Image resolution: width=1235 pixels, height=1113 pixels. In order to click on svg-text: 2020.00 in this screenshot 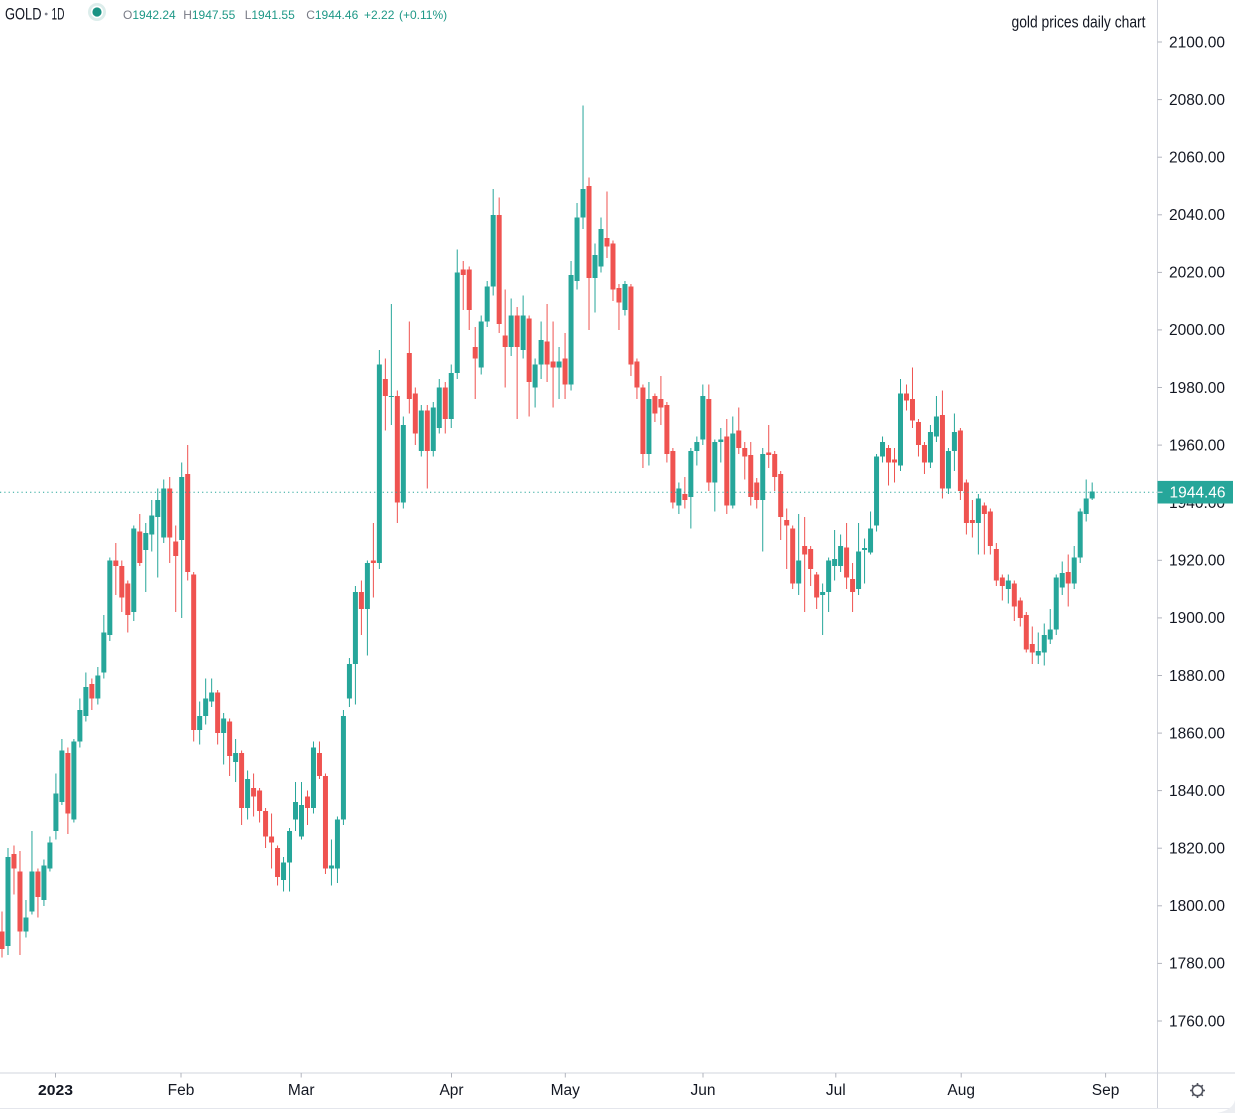, I will do `click(1197, 273)`.